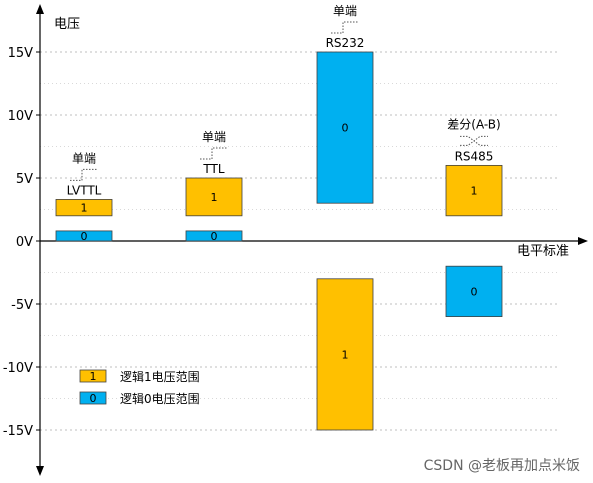 This screenshot has height=483, width=593. What do you see at coordinates (583, 241) in the screenshot?
I see `x-axis-arrow` at bounding box center [583, 241].